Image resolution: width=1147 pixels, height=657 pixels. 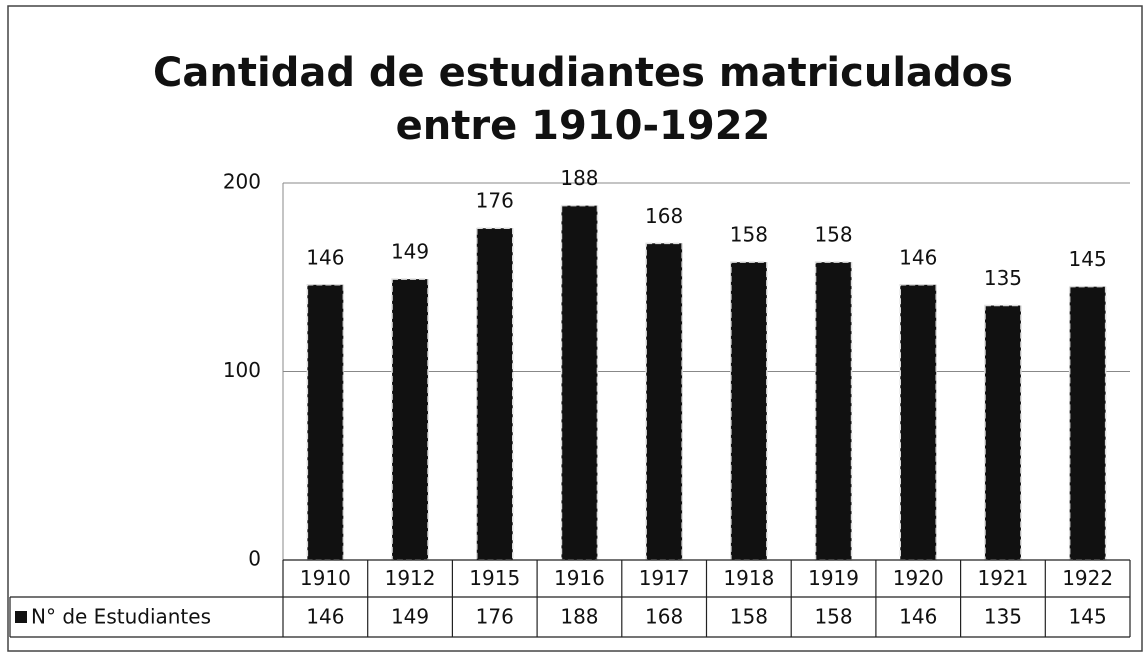 I want to click on chart-title: Cantidad de estudiantes matriculados, so click(x=583, y=73).